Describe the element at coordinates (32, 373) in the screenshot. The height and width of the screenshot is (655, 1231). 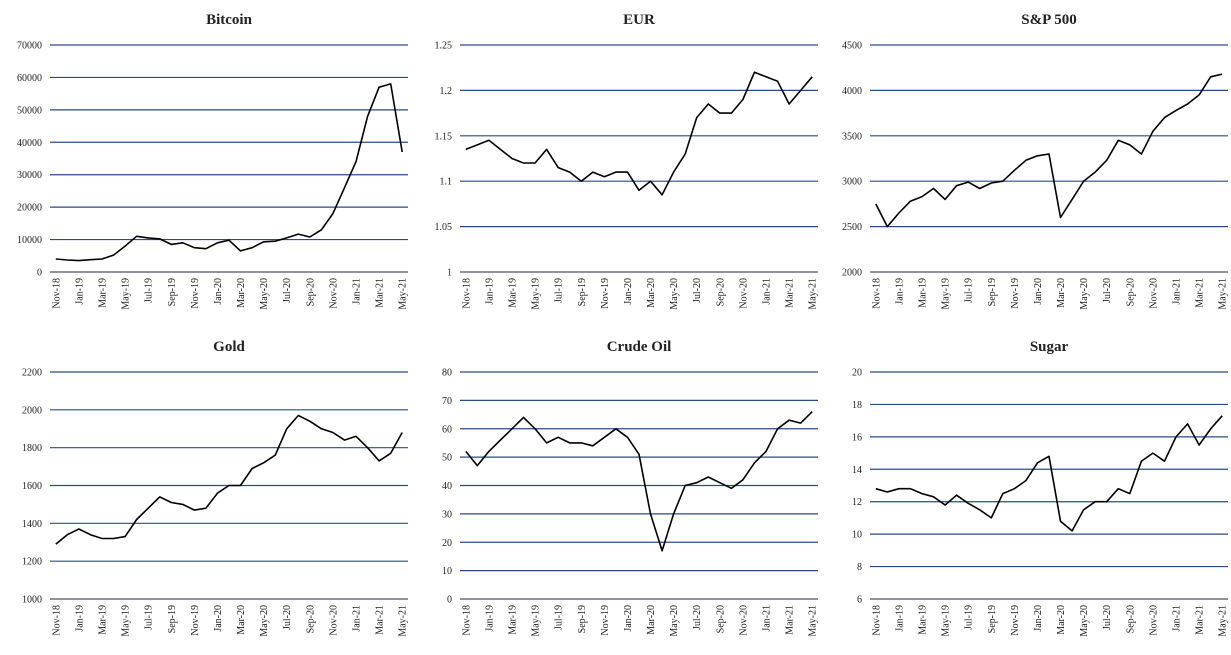
I see `y-tick-label: 2200` at that location.